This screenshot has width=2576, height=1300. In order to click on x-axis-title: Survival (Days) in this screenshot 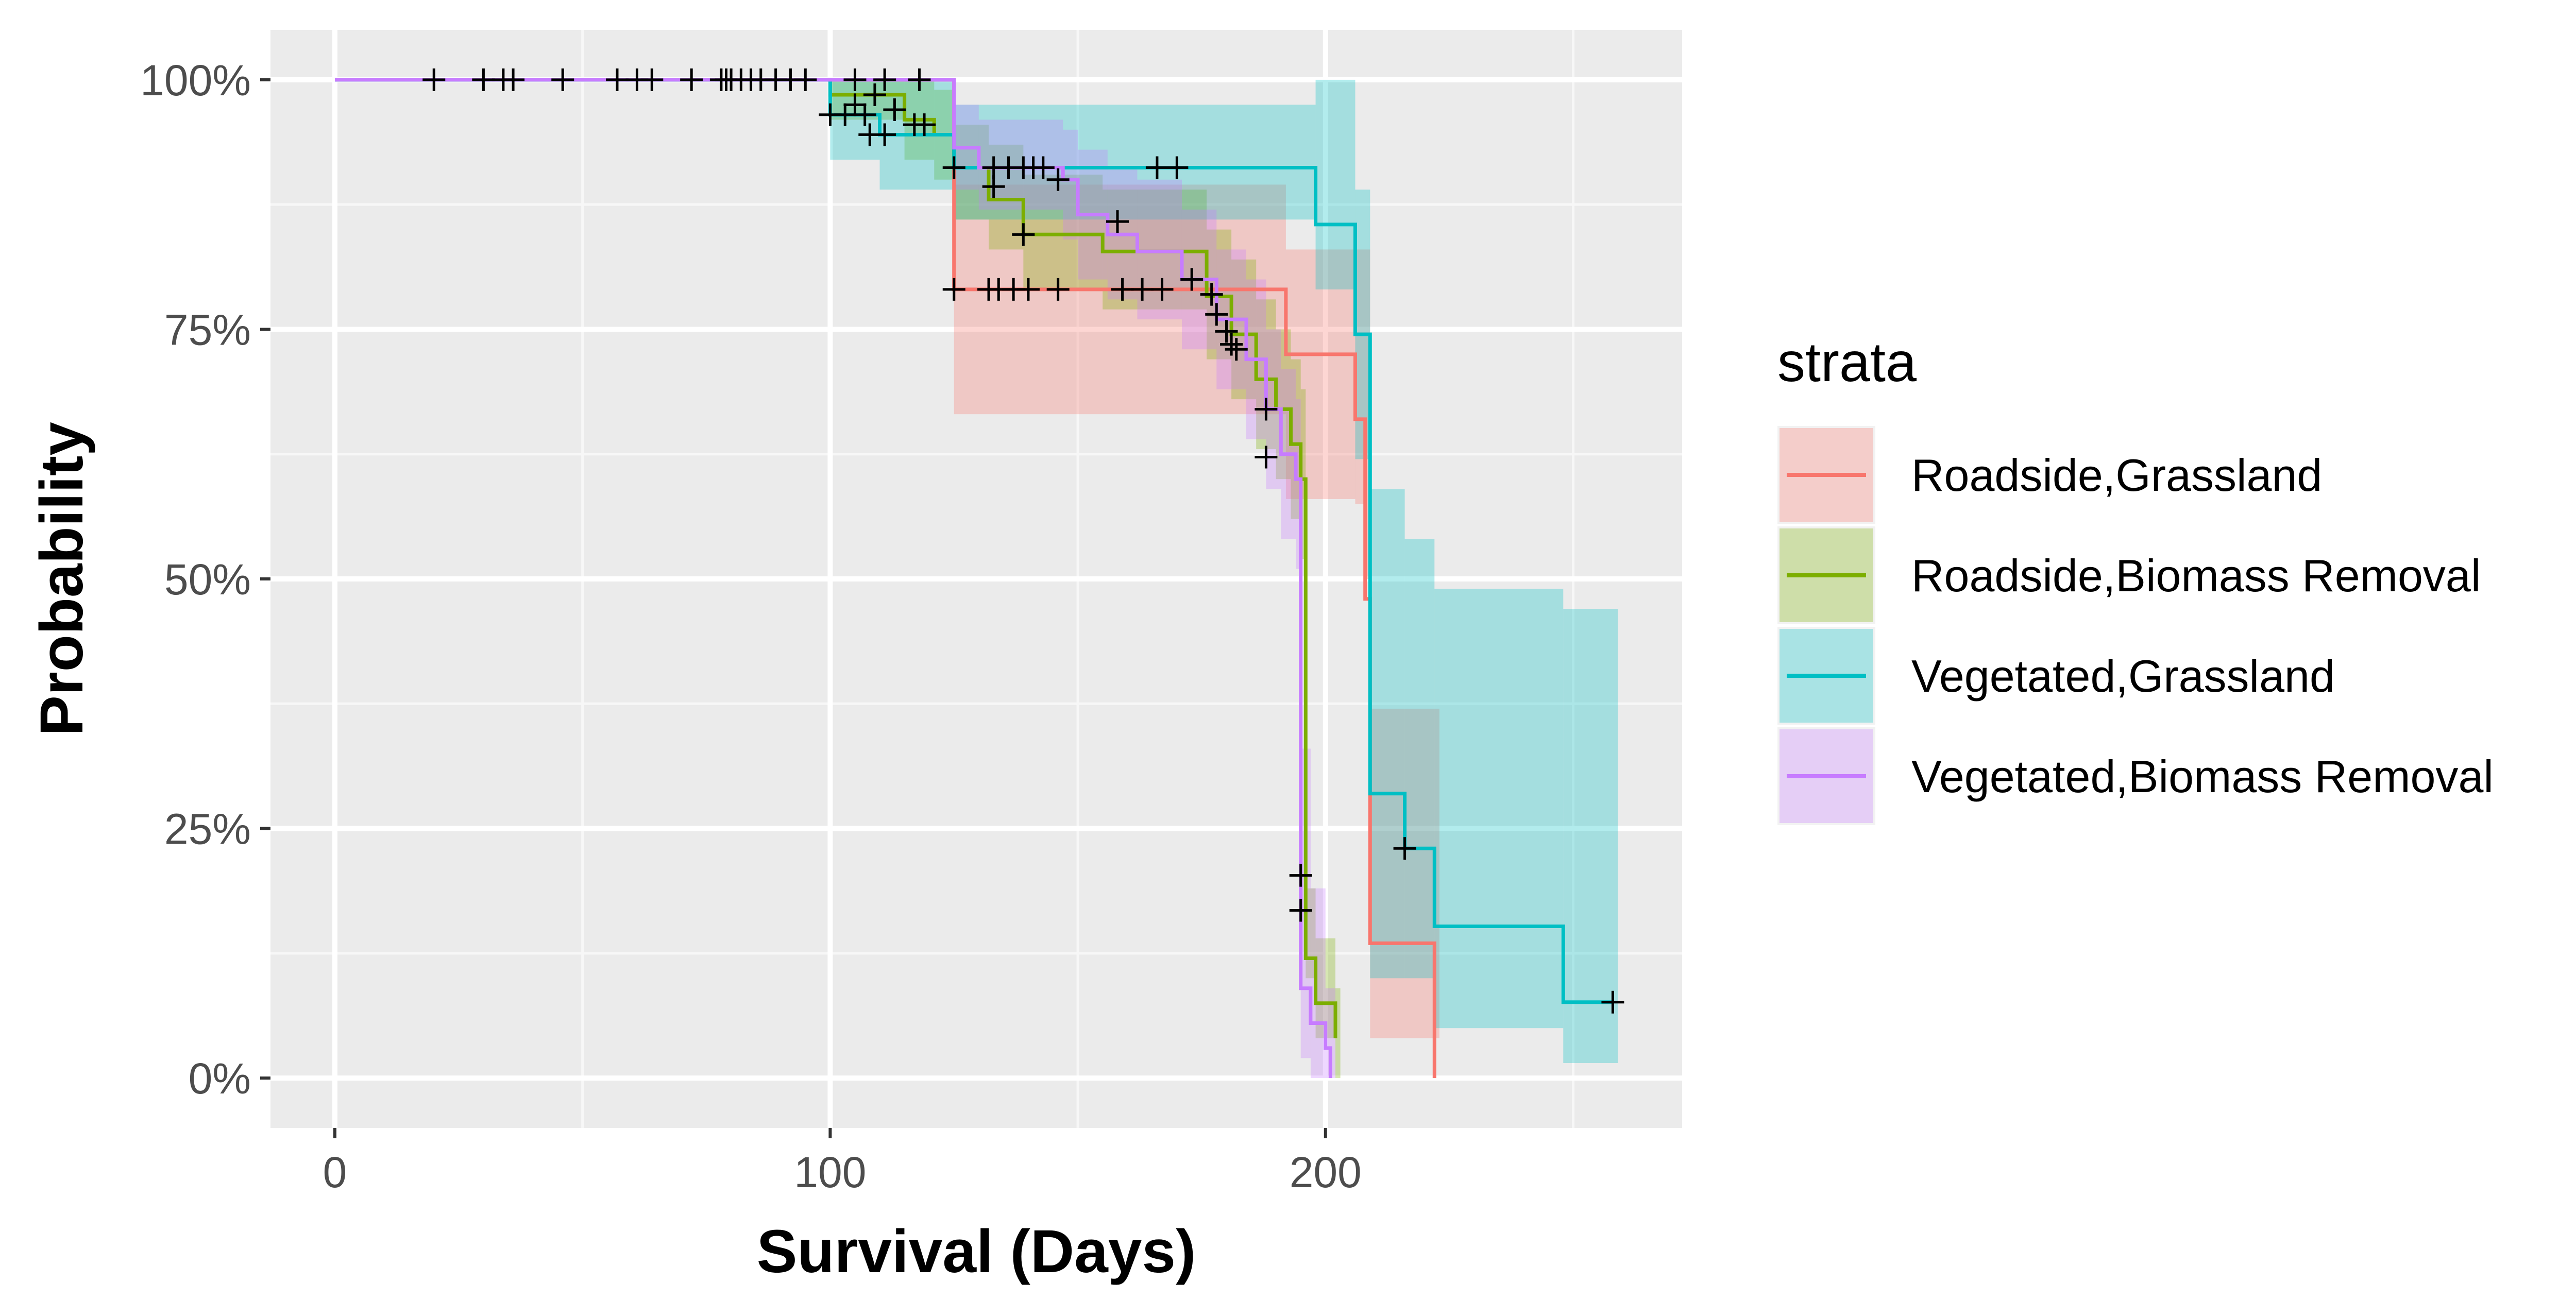, I will do `click(976, 1252)`.